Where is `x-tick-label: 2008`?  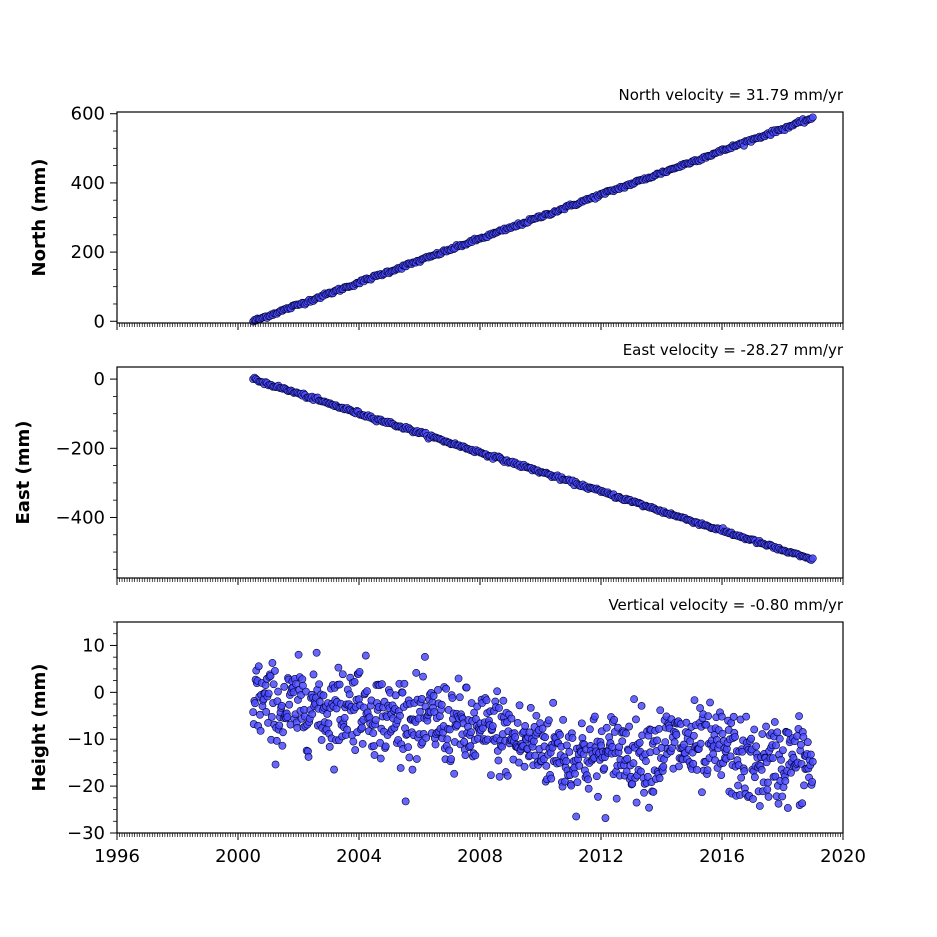 x-tick-label: 2008 is located at coordinates (480, 856).